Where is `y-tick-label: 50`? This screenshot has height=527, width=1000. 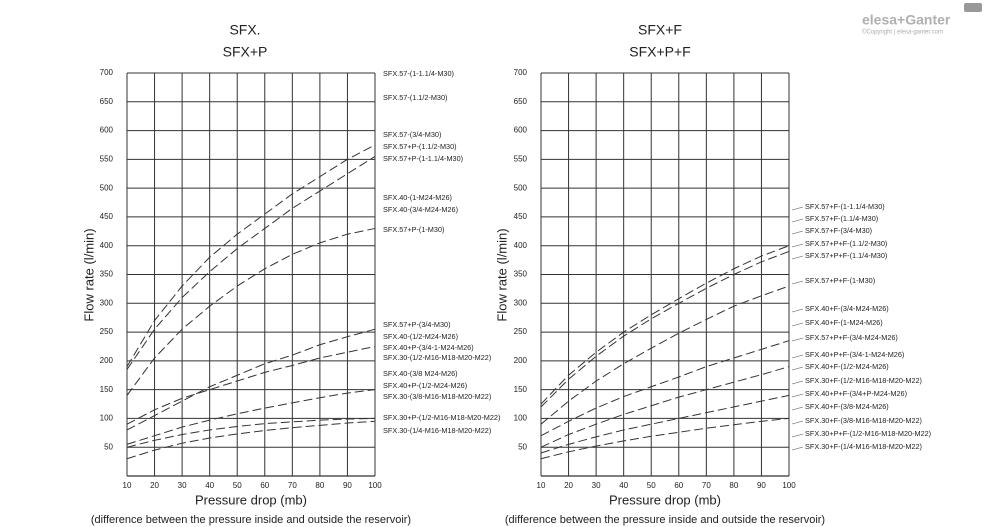 y-tick-label: 50 is located at coordinates (522, 446).